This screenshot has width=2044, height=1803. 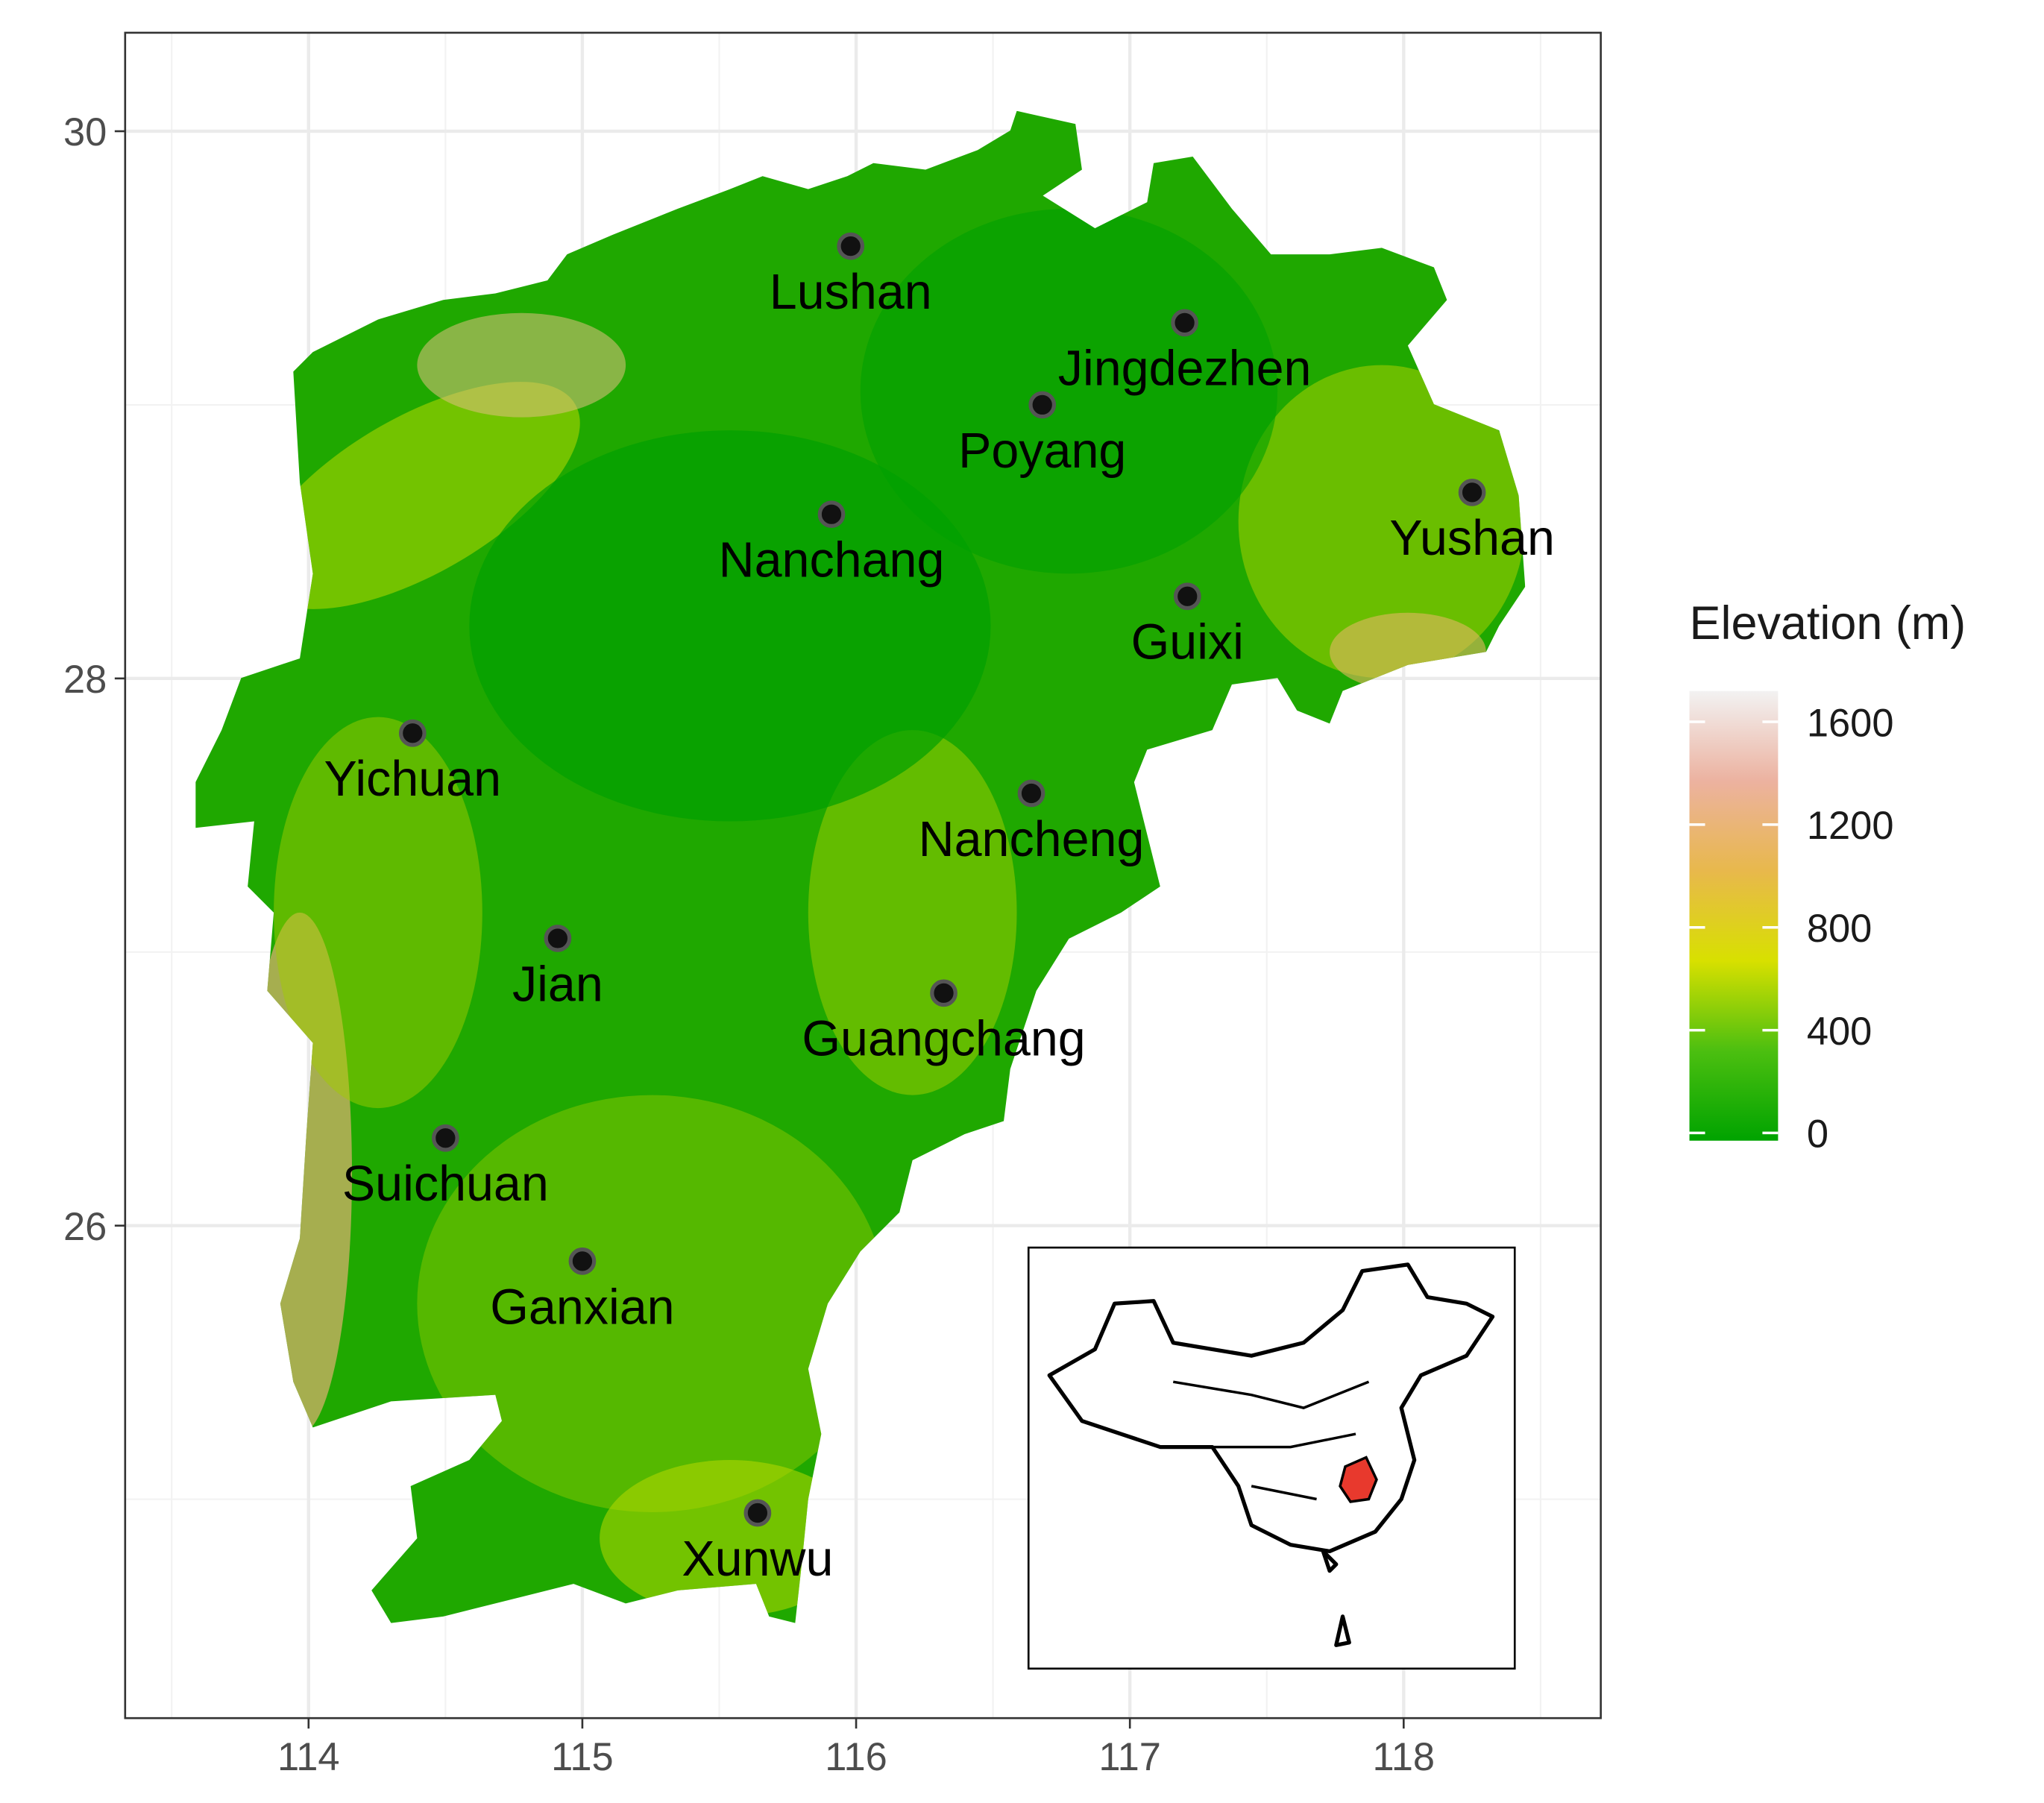 What do you see at coordinates (85, 680) in the screenshot?
I see `y-tick-label: 28` at bounding box center [85, 680].